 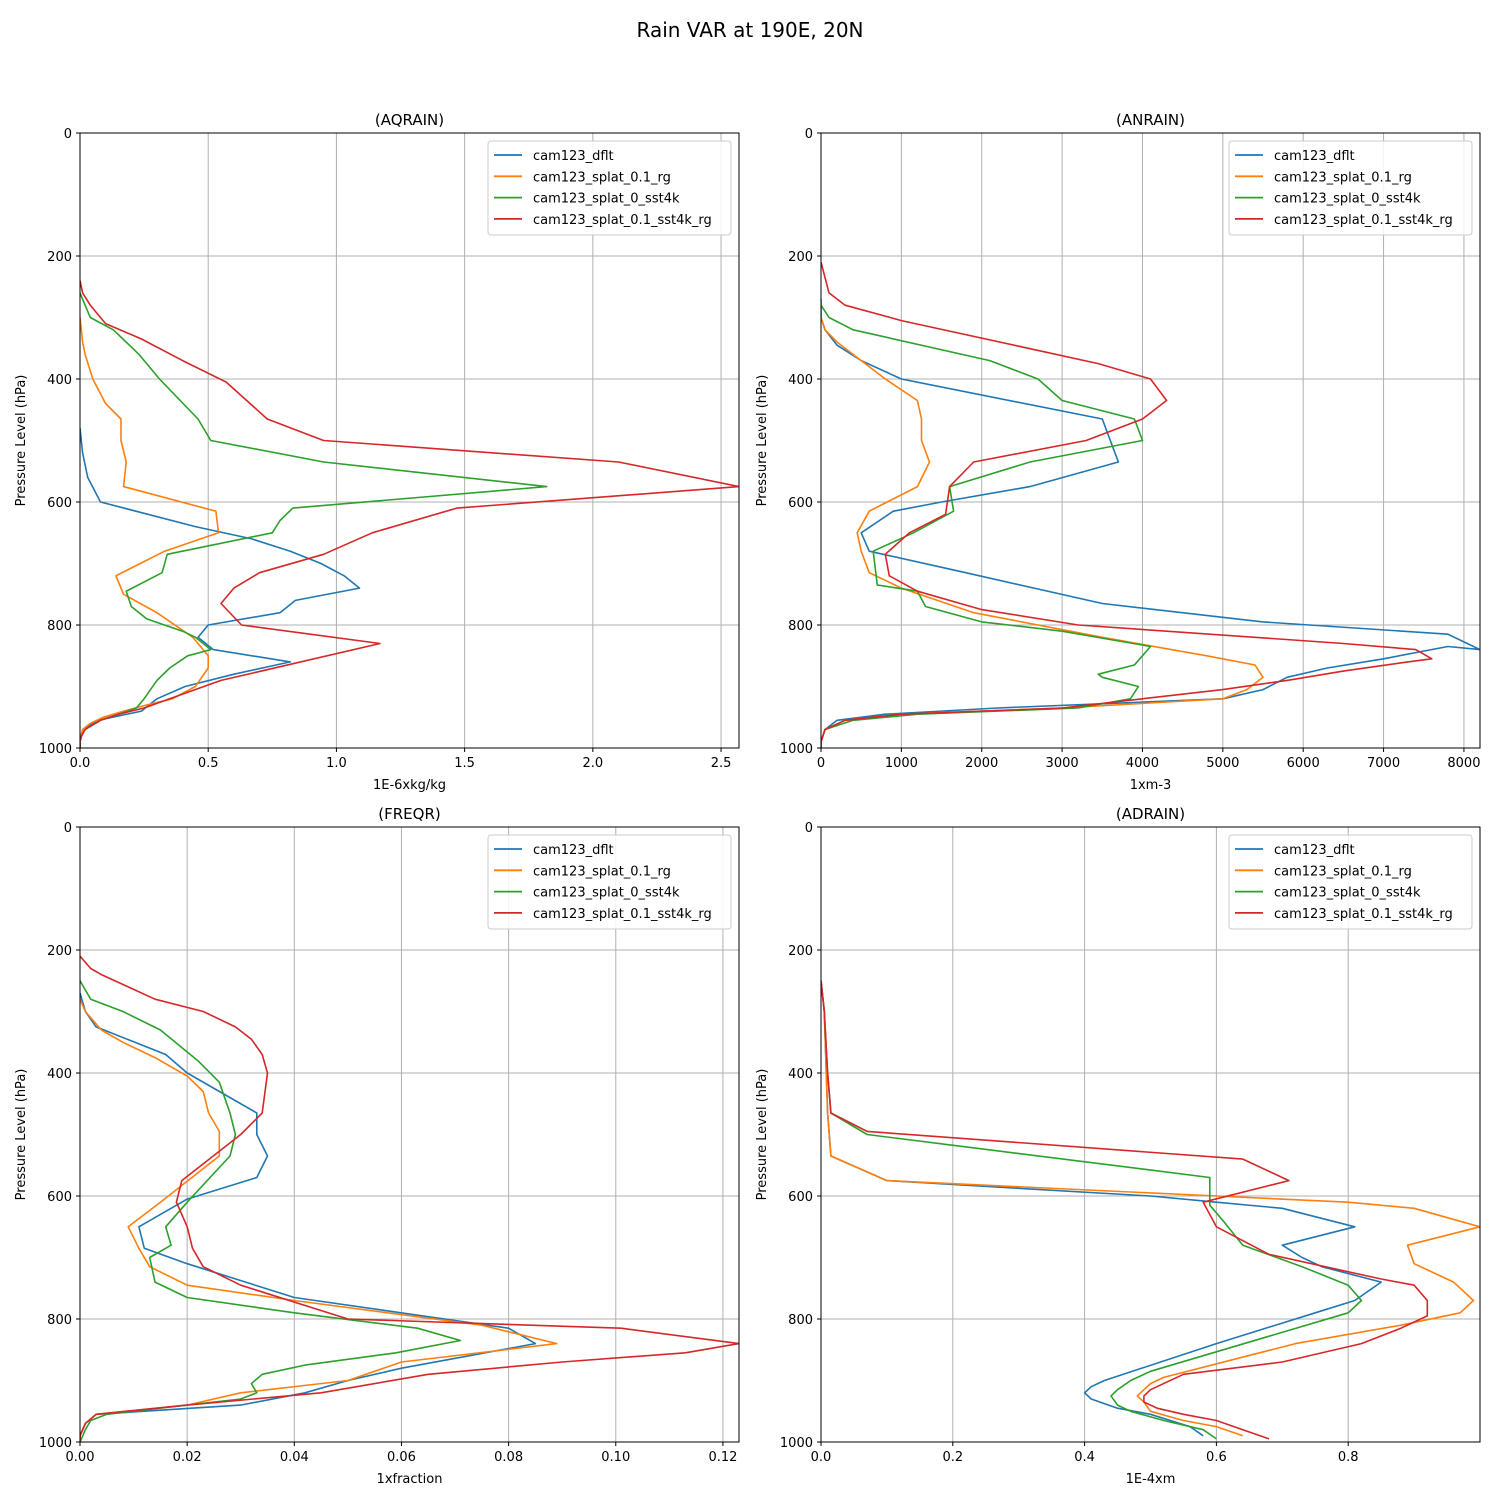 I want to click on x-axis-label: 1xm-3, so click(x=1151, y=785).